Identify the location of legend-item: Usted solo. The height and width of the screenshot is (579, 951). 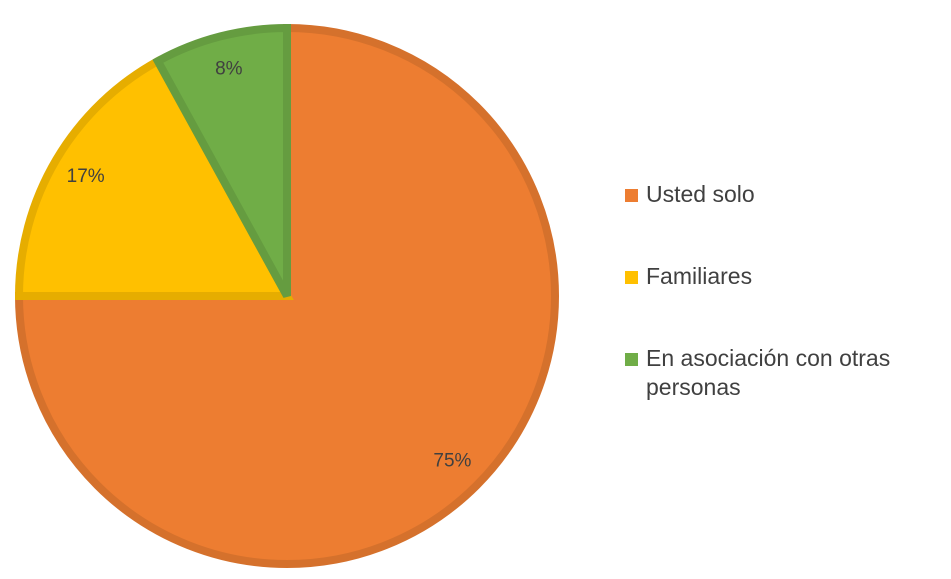
(785, 194).